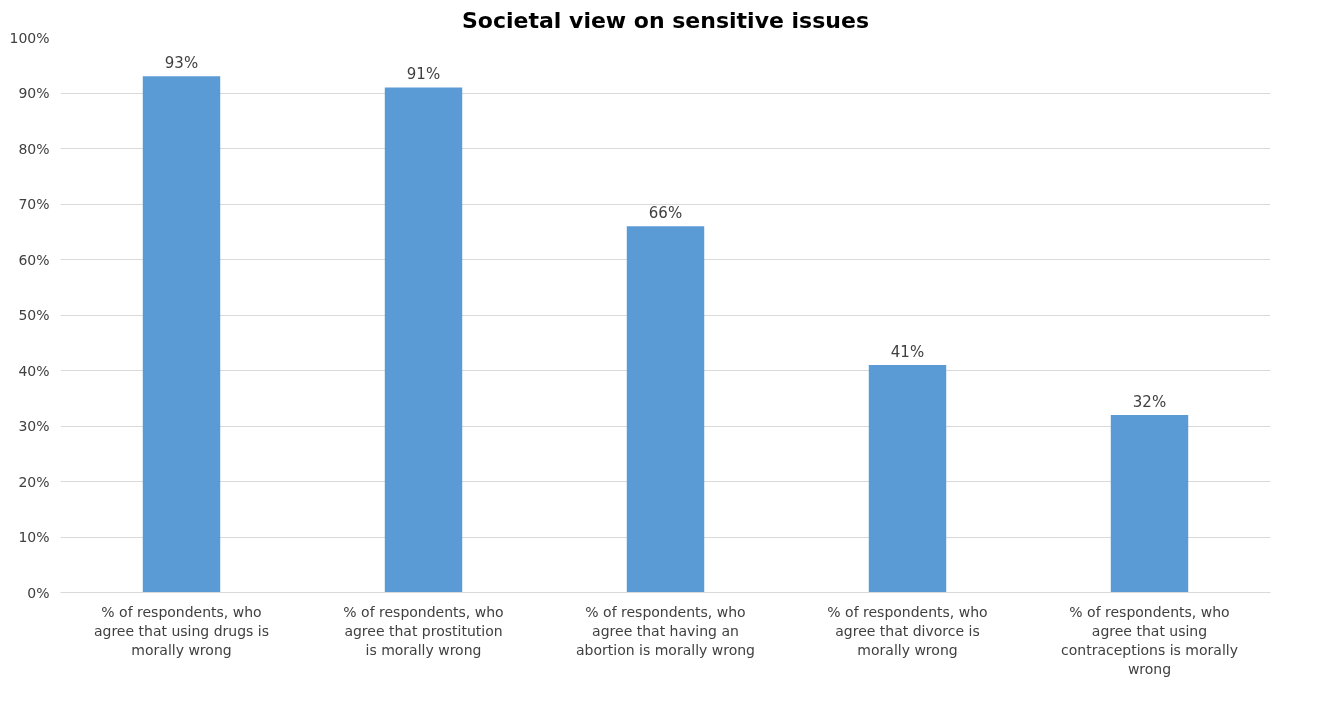  I want to click on data-label: 93%, so click(181, 63).